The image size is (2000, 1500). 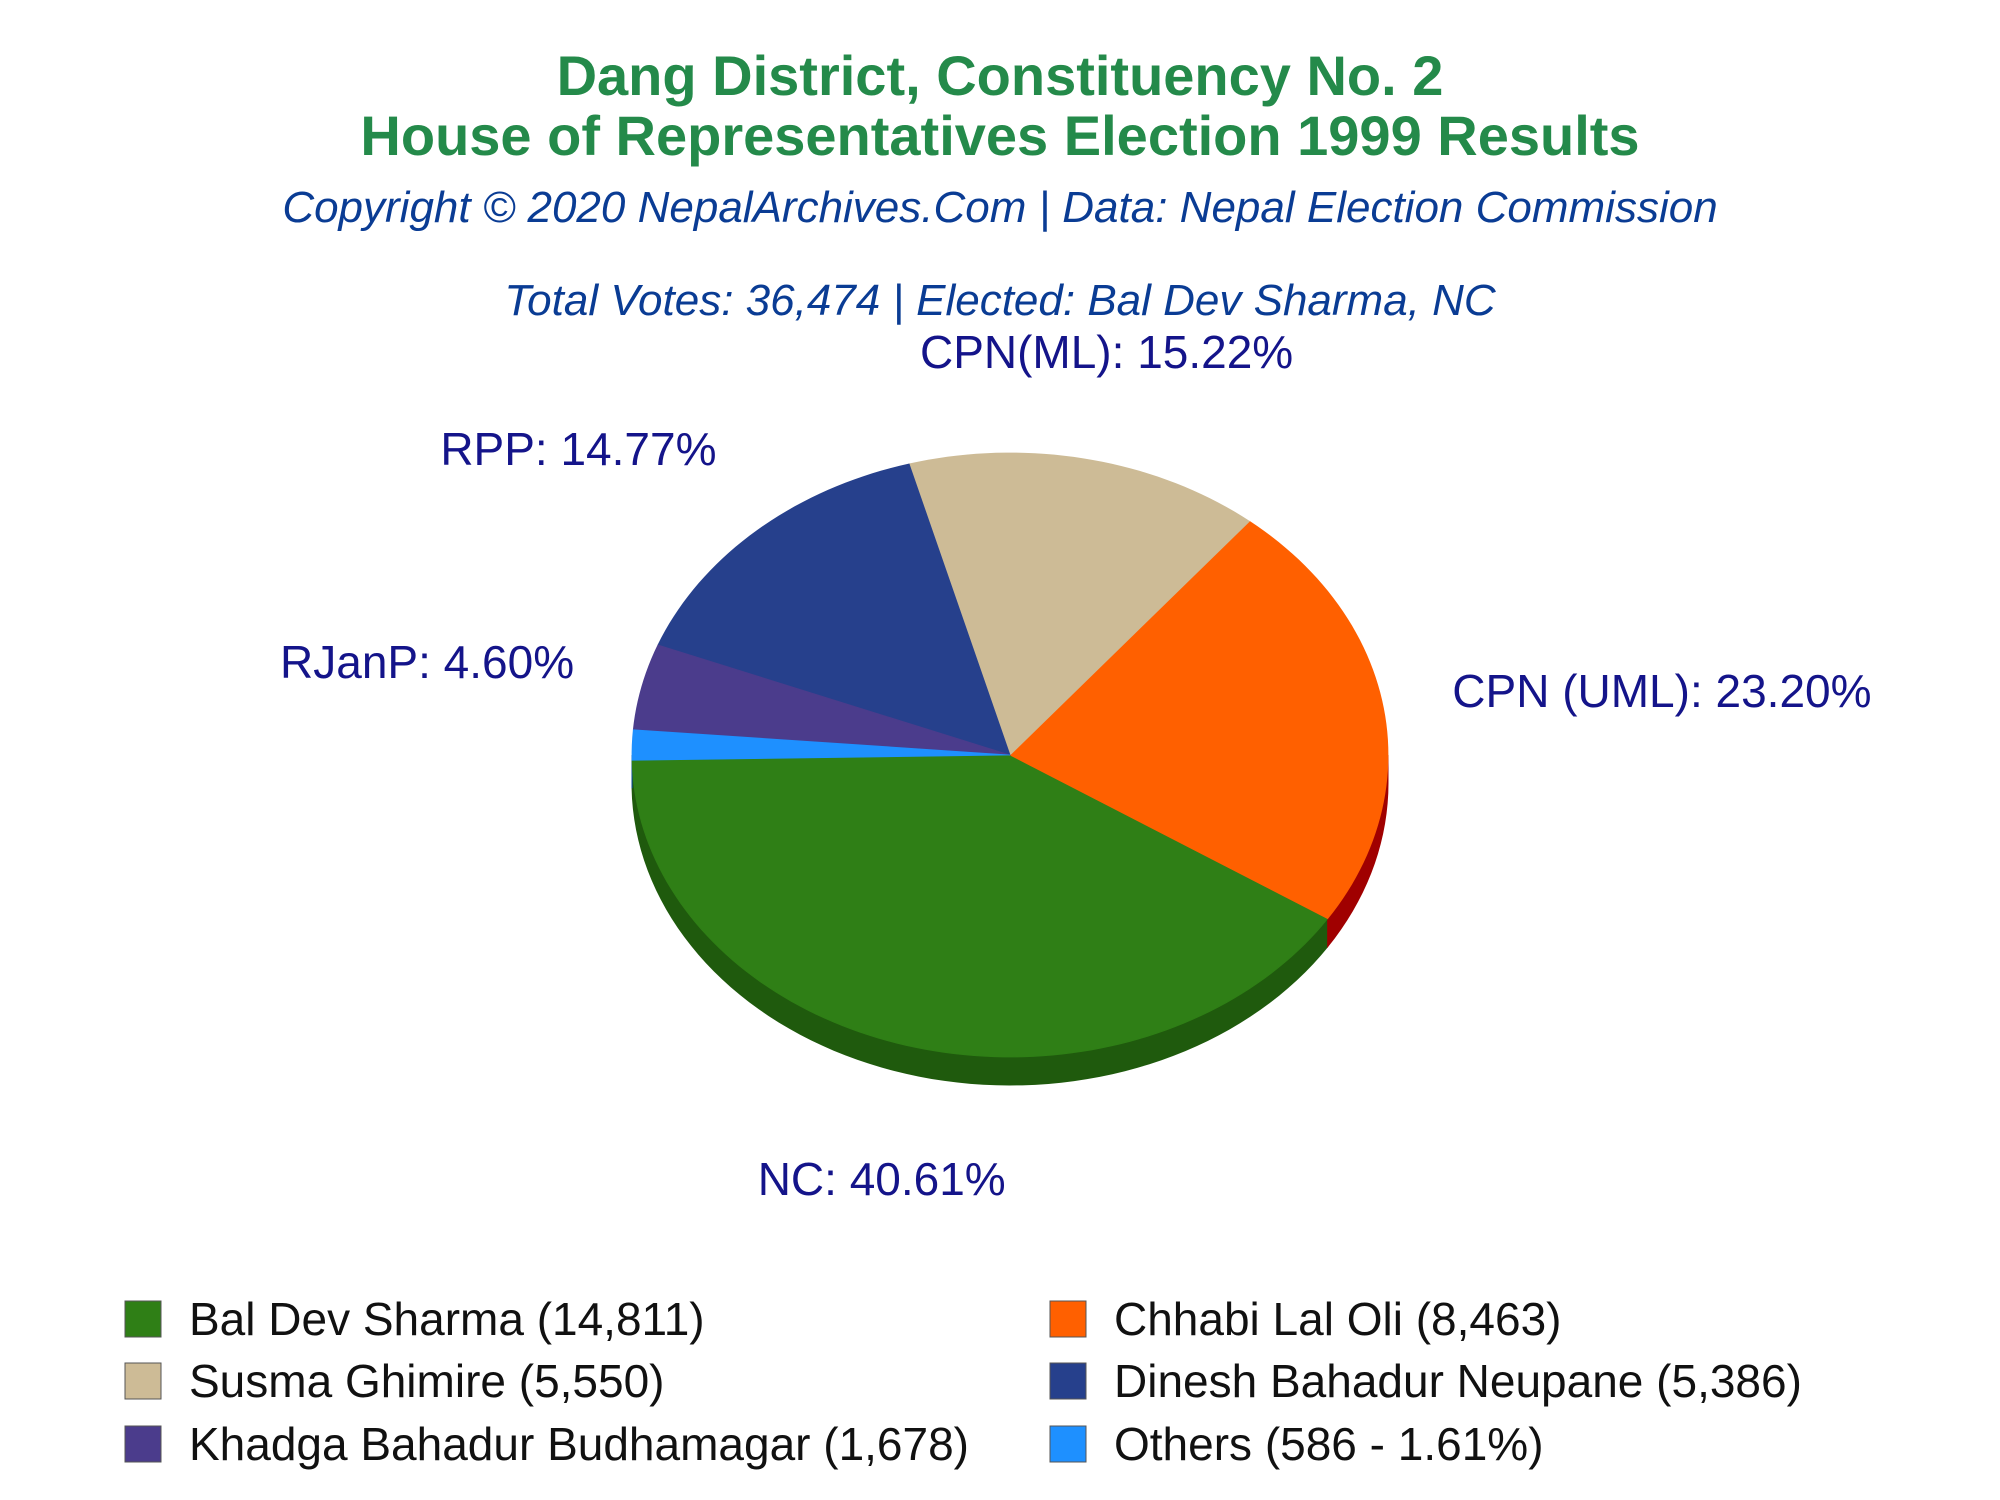 What do you see at coordinates (1661, 691) in the screenshot?
I see `slice-label-cpn-uml: CPN (UML): 23.20%` at bounding box center [1661, 691].